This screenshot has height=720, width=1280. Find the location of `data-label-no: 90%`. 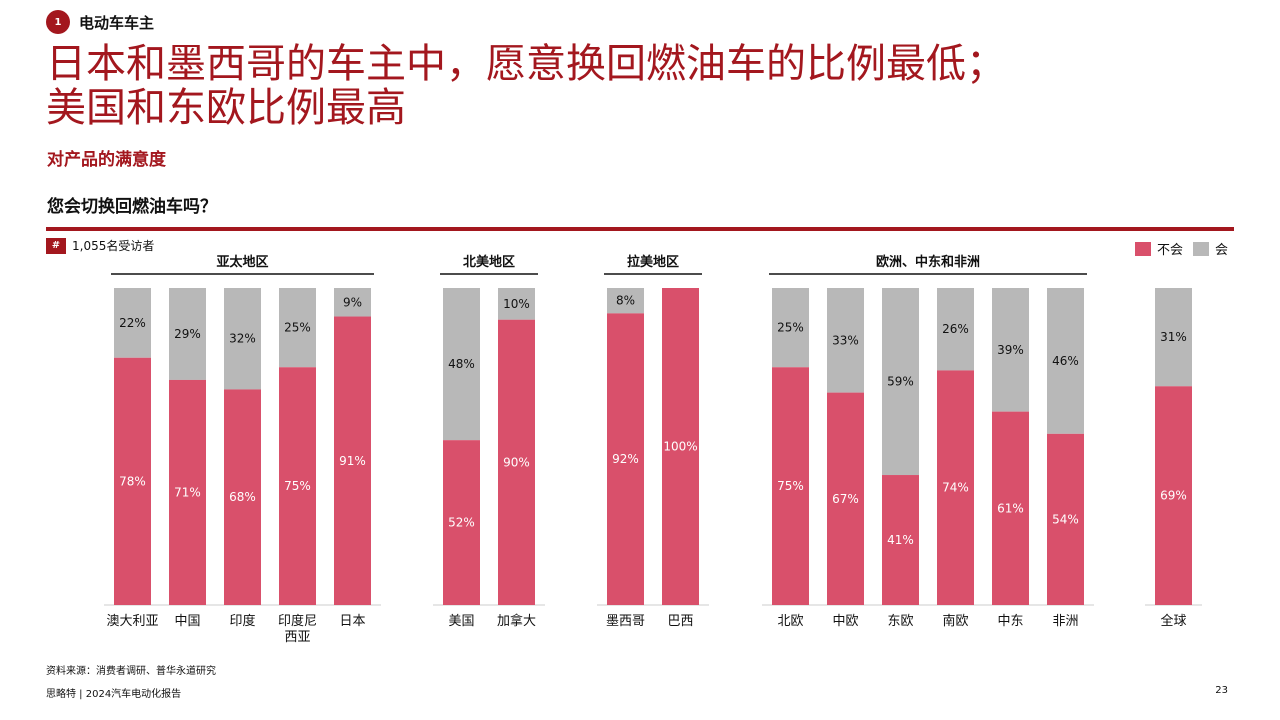

data-label-no: 90% is located at coordinates (516, 462).